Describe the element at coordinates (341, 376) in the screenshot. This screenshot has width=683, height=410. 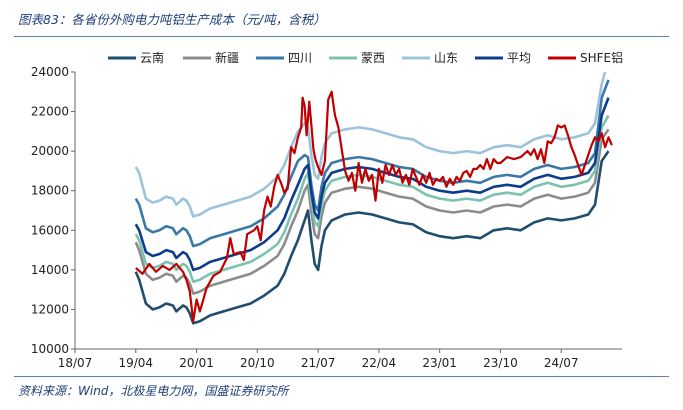
I see `source-divider` at that location.